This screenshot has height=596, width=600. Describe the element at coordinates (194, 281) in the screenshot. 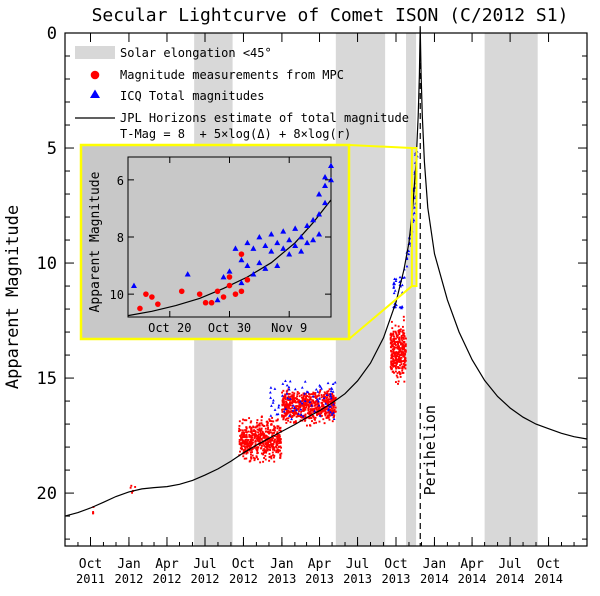

I see `inset-mpc-measurements` at that location.